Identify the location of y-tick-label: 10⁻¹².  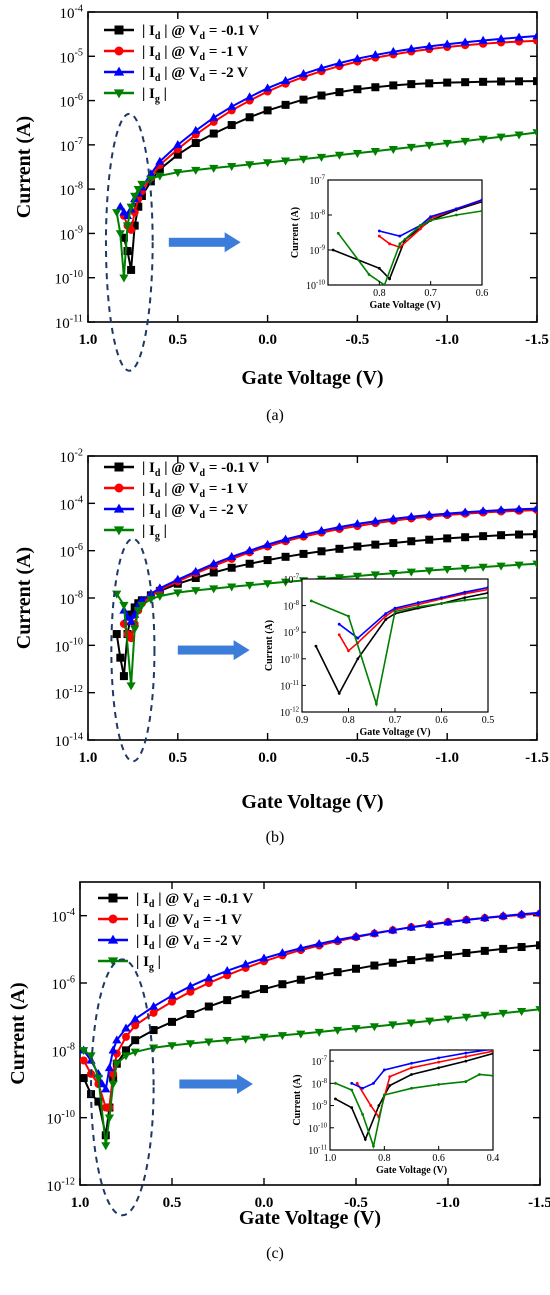
(68, 693).